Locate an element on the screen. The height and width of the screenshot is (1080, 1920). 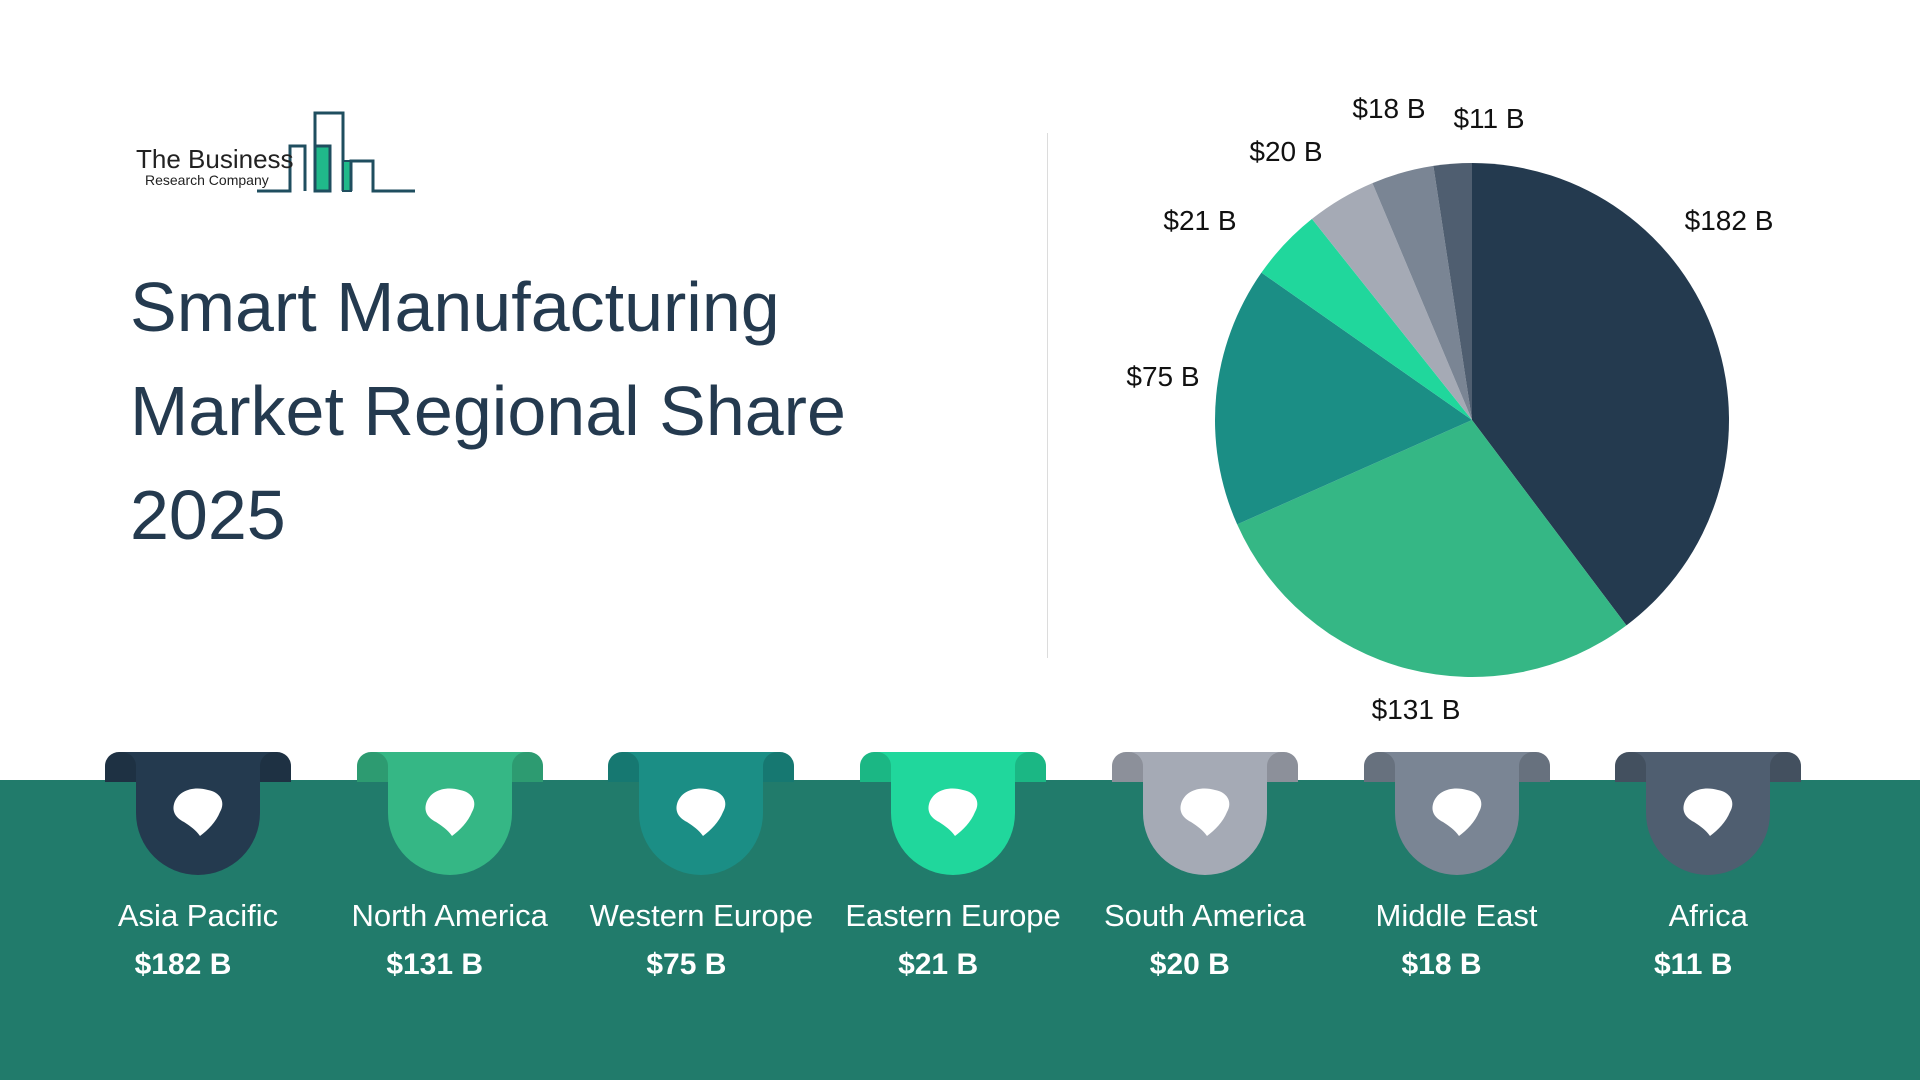
region-name: North America is located at coordinates (449, 915).